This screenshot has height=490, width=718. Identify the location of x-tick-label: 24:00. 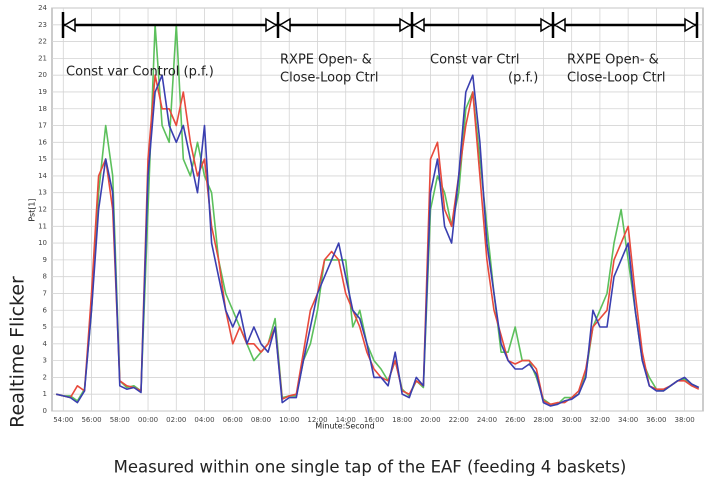
(487, 420).